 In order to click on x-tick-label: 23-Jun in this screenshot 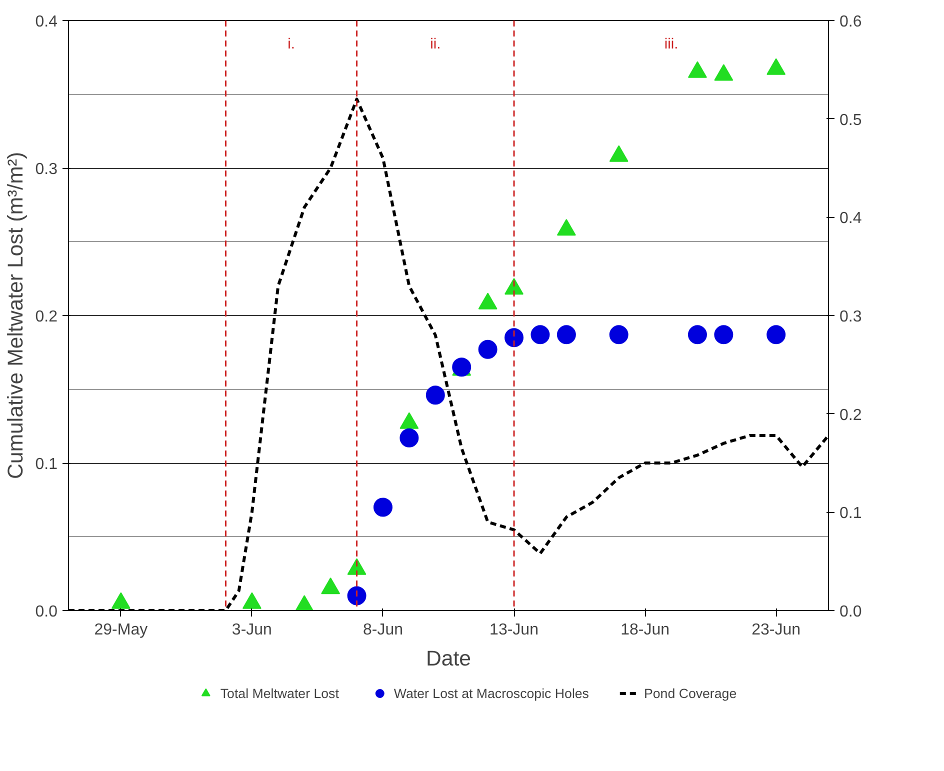, I will do `click(776, 630)`.